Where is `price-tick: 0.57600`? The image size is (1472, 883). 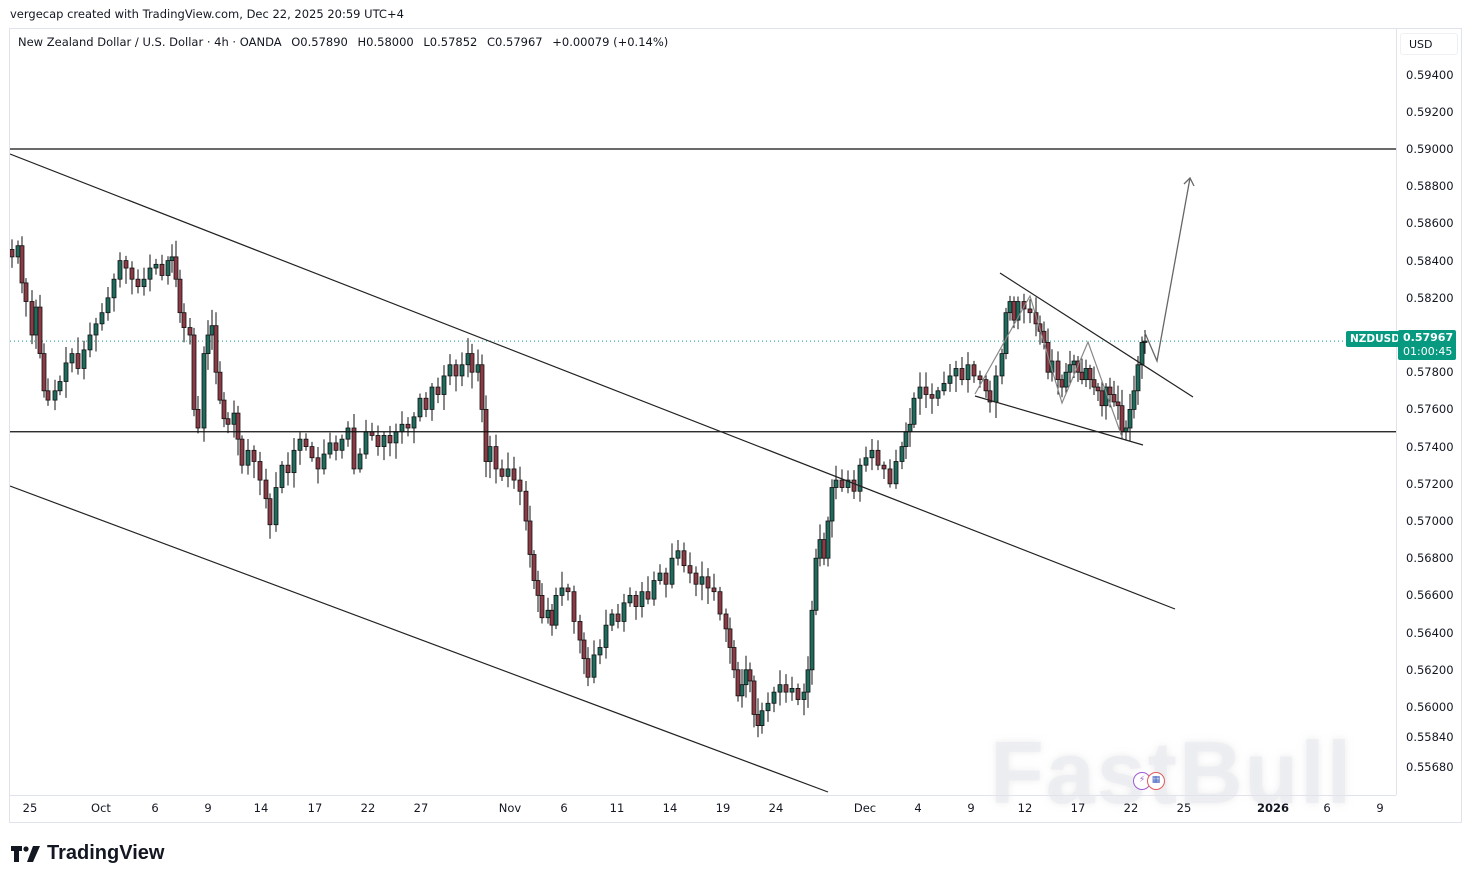 price-tick: 0.57600 is located at coordinates (1430, 409).